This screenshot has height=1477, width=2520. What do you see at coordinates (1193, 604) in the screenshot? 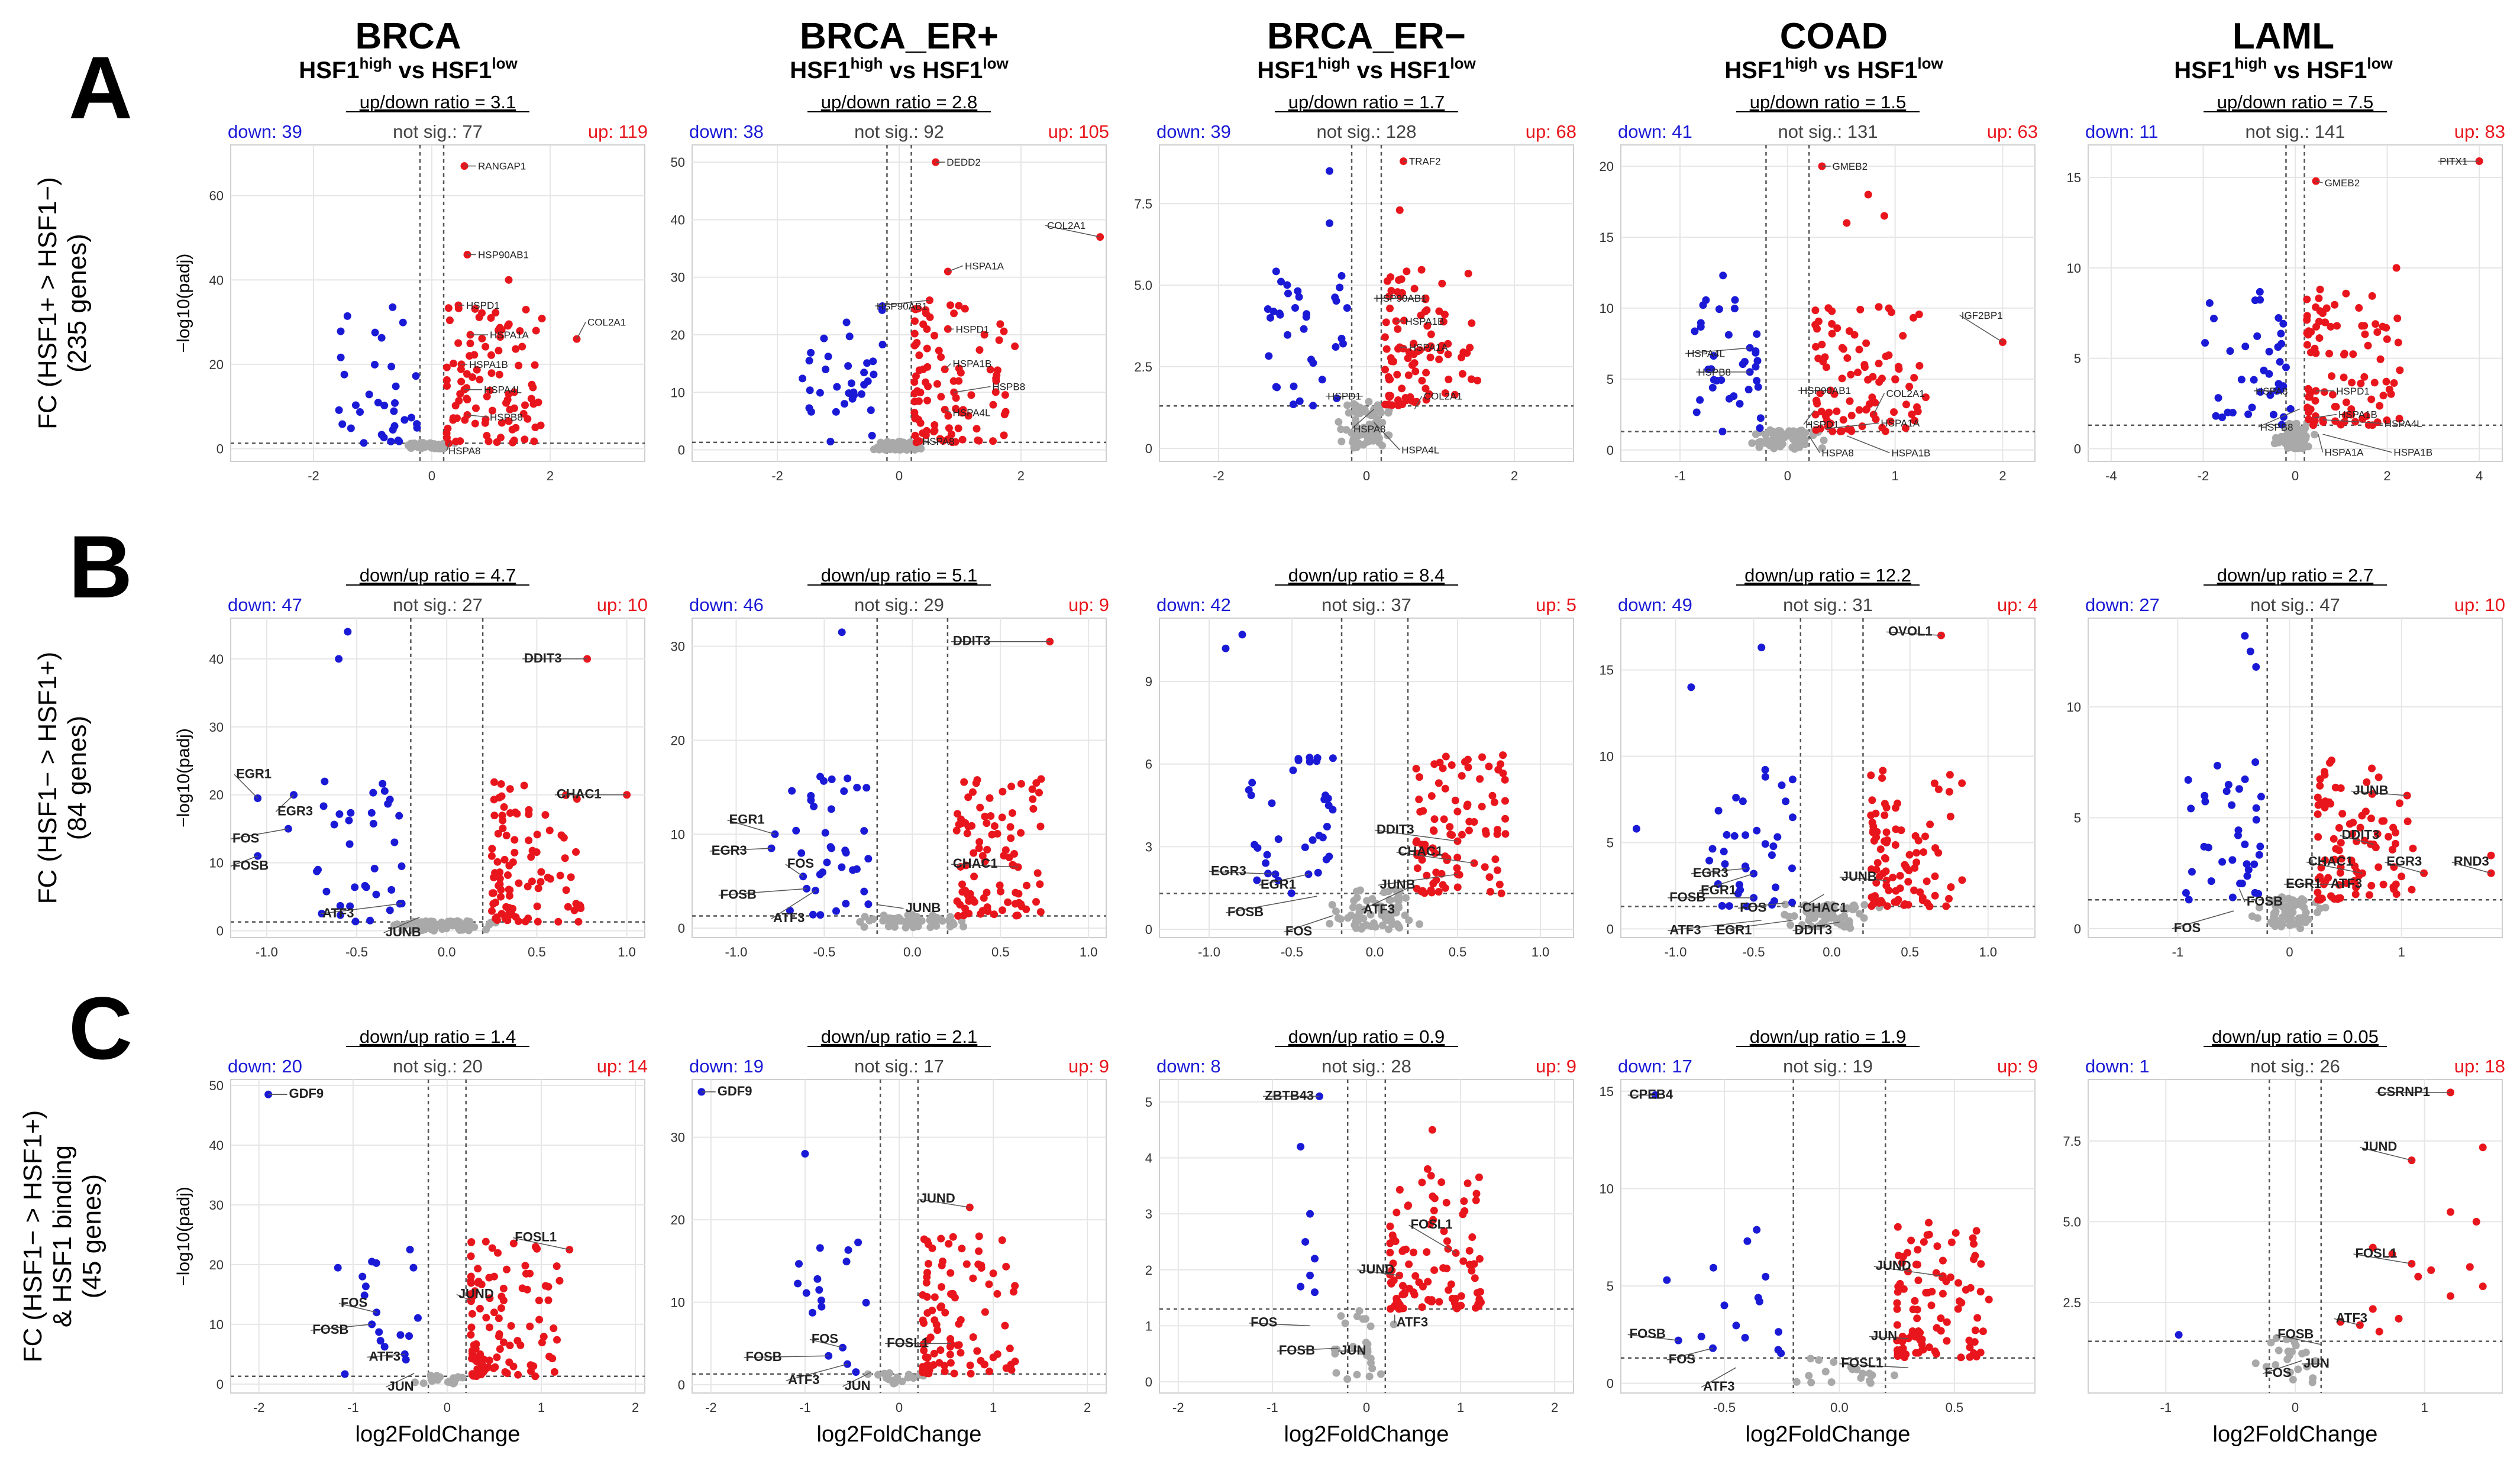
I see `down-count: down: 42` at bounding box center [1193, 604].